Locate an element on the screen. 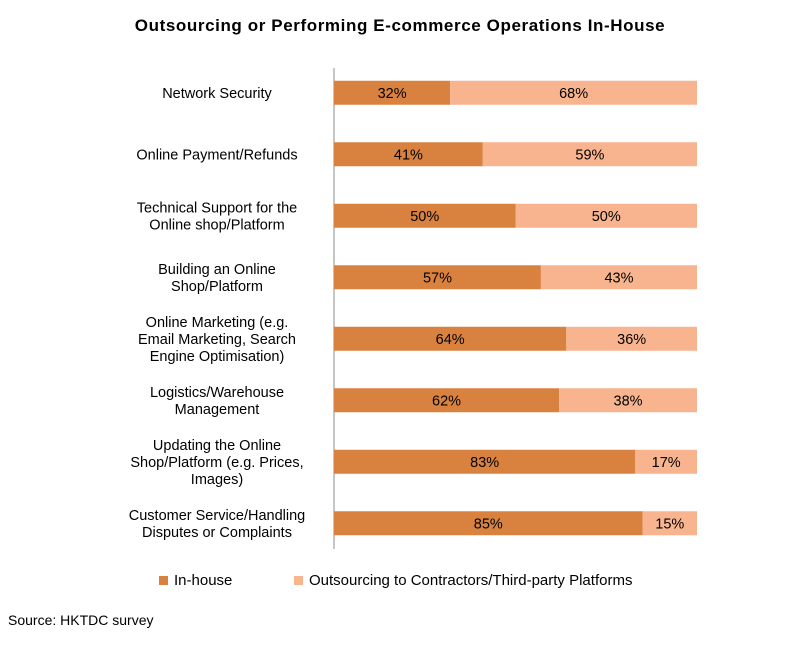 This screenshot has width=800, height=645. data-label-outsourcing-4: 36% is located at coordinates (631, 340).